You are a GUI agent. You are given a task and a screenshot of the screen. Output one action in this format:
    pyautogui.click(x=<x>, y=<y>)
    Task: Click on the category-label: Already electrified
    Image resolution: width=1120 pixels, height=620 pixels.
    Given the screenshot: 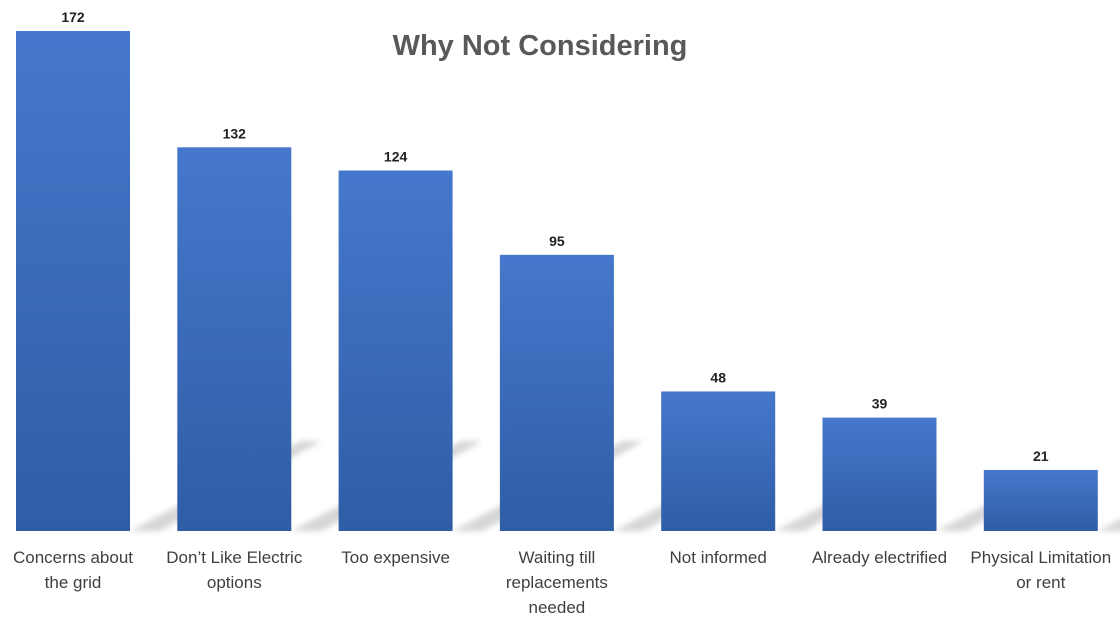 What is the action you would take?
    pyautogui.click(x=879, y=557)
    